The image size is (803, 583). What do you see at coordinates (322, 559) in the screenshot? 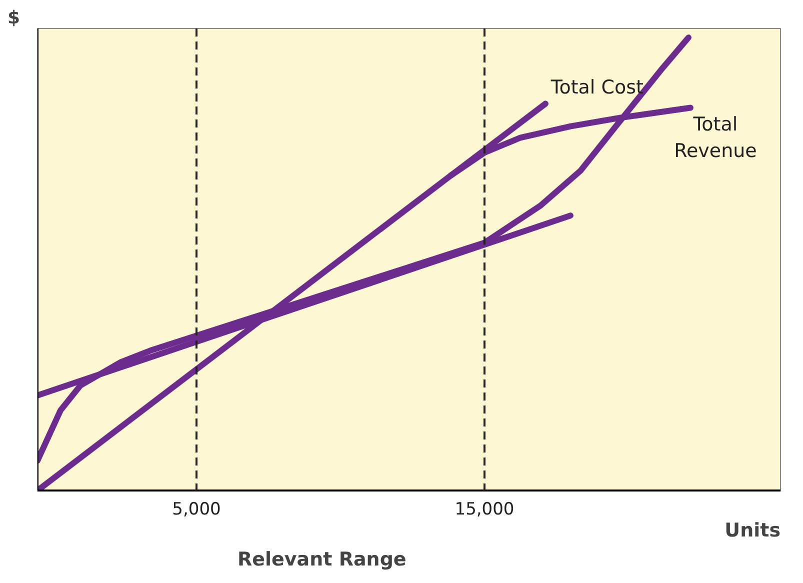
I see `text: Relevant Range` at bounding box center [322, 559].